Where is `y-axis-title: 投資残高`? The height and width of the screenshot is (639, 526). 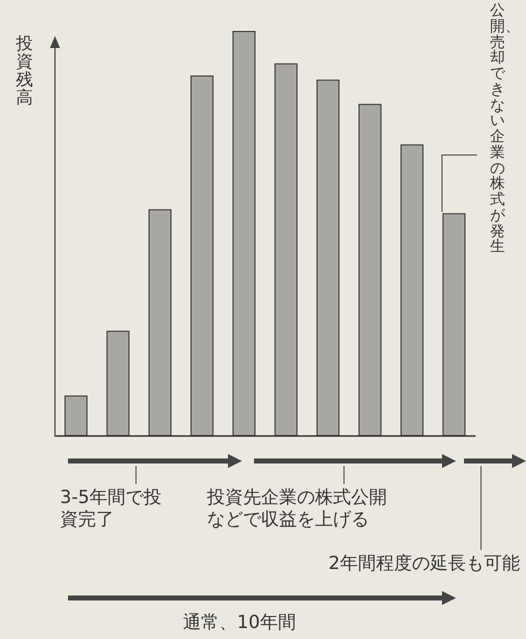 y-axis-title: 投資残高 is located at coordinates (24, 71).